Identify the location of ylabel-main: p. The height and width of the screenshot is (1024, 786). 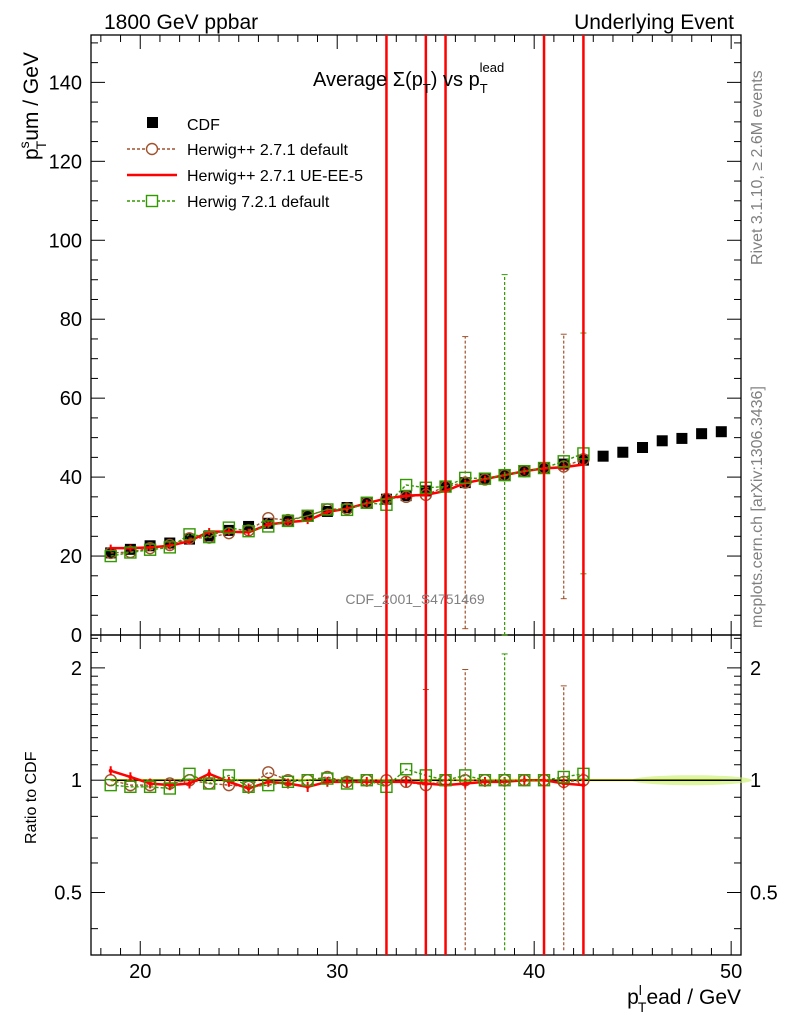
(31, 154).